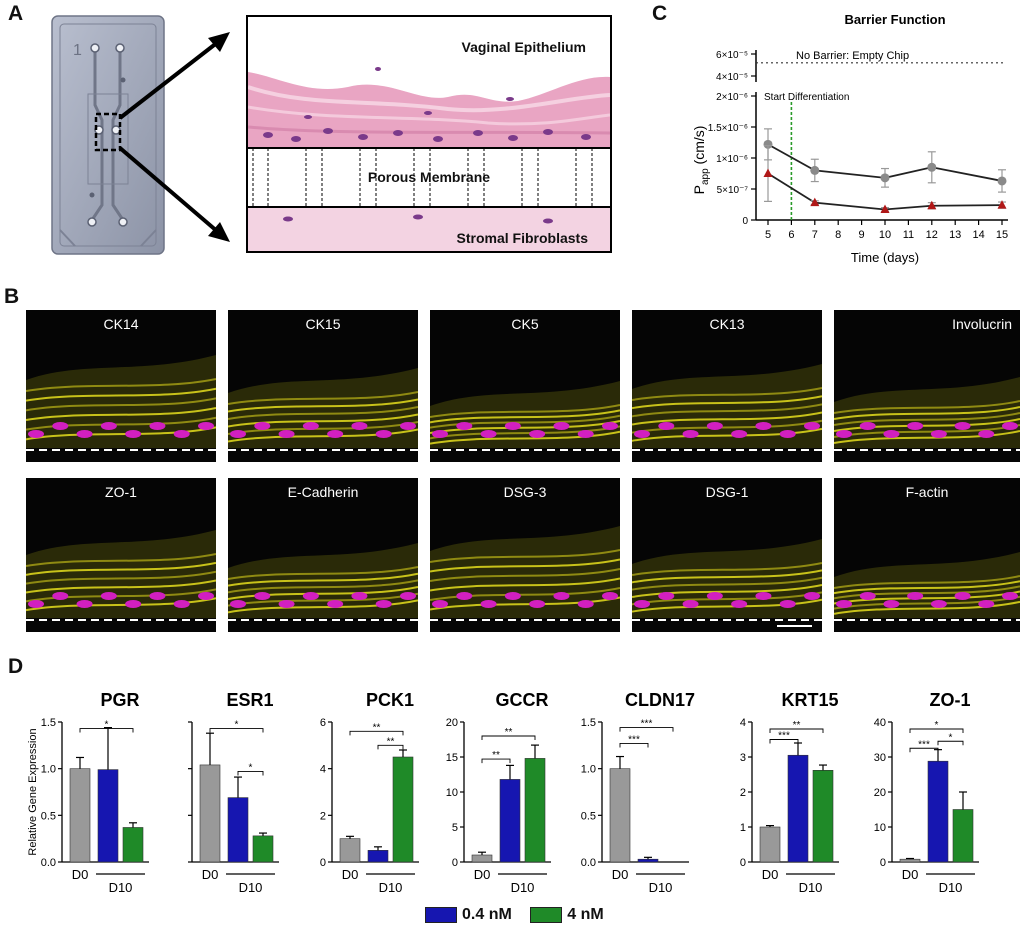 The image size is (1024, 932). I want to click on y-axis-label: Papp (cm/s), so click(701, 160).